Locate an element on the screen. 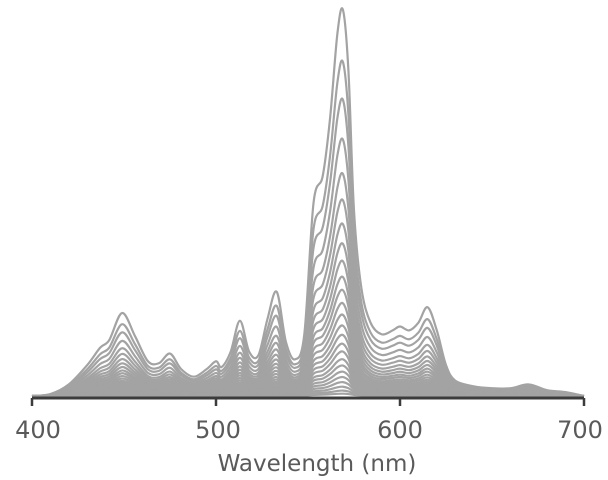 The image size is (608, 480). x-axis-ticks is located at coordinates (308, 402).